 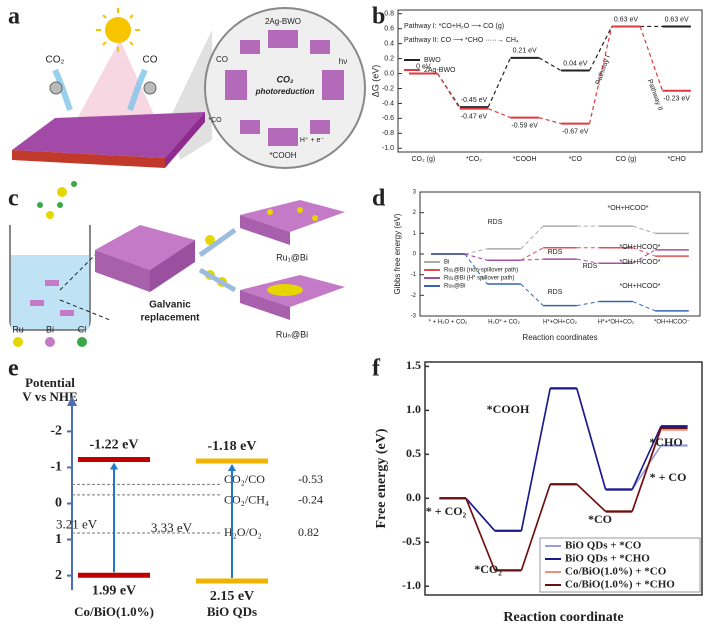 What do you see at coordinates (217, 242) in the screenshot?
I see `arrow` at bounding box center [217, 242].